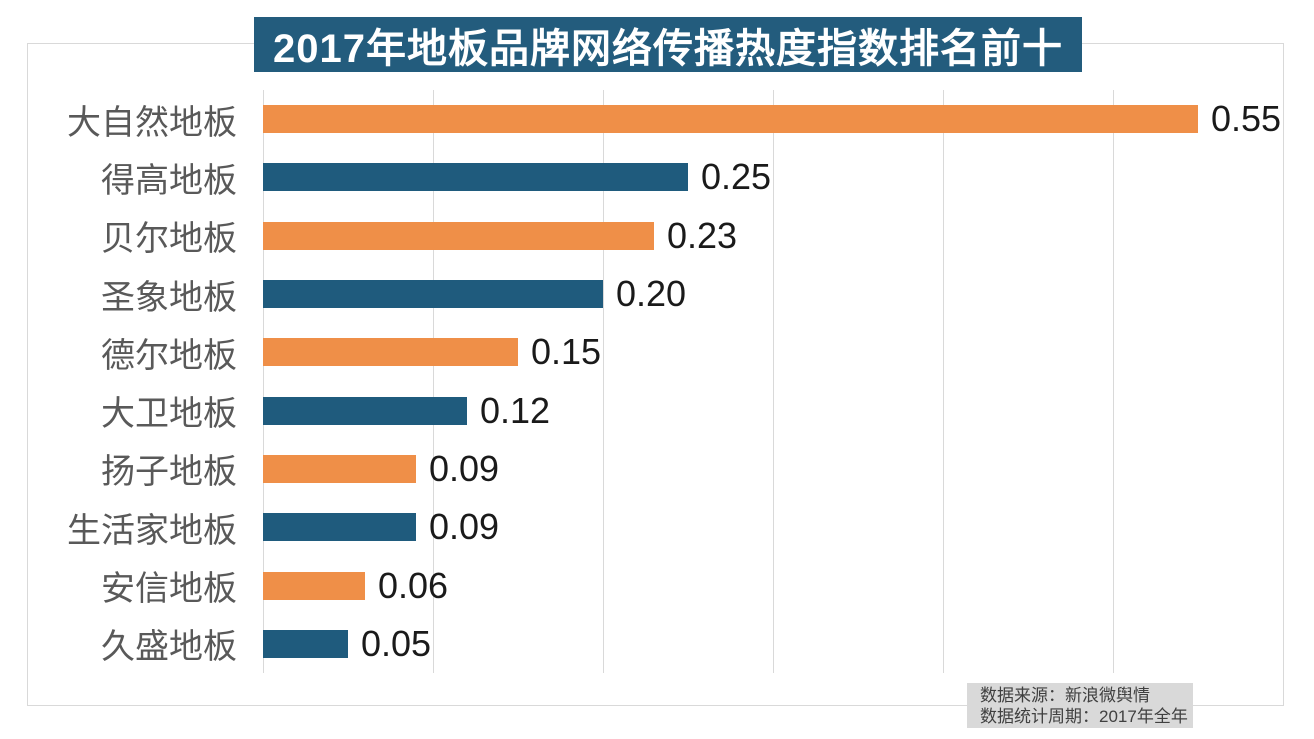 This screenshot has width=1314, height=739. Describe the element at coordinates (433, 381) in the screenshot. I see `gridline-x-0.1` at that location.